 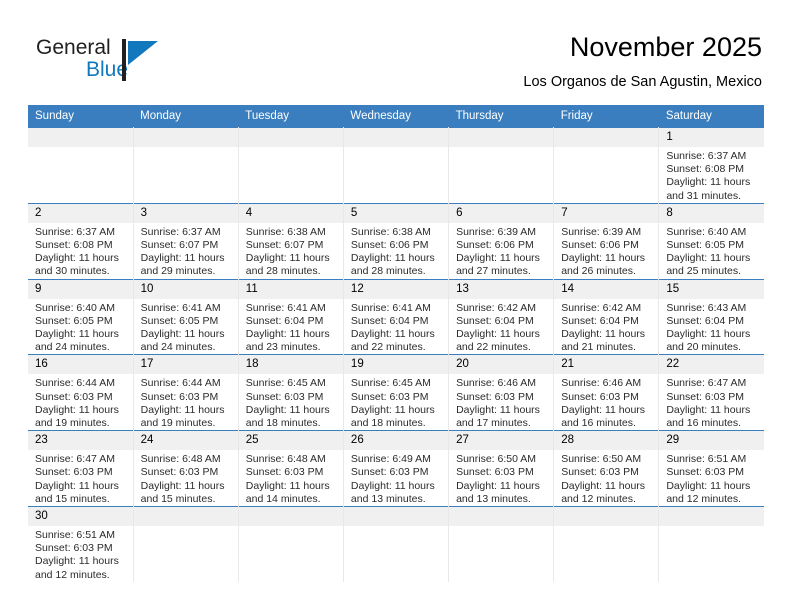 I want to click on sunset-text: Sunset: 6:06 PM, so click(x=495, y=245).